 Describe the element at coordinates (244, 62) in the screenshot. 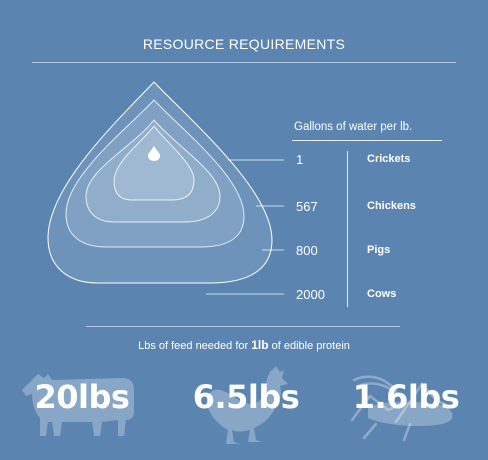

I see `title-divider` at that location.